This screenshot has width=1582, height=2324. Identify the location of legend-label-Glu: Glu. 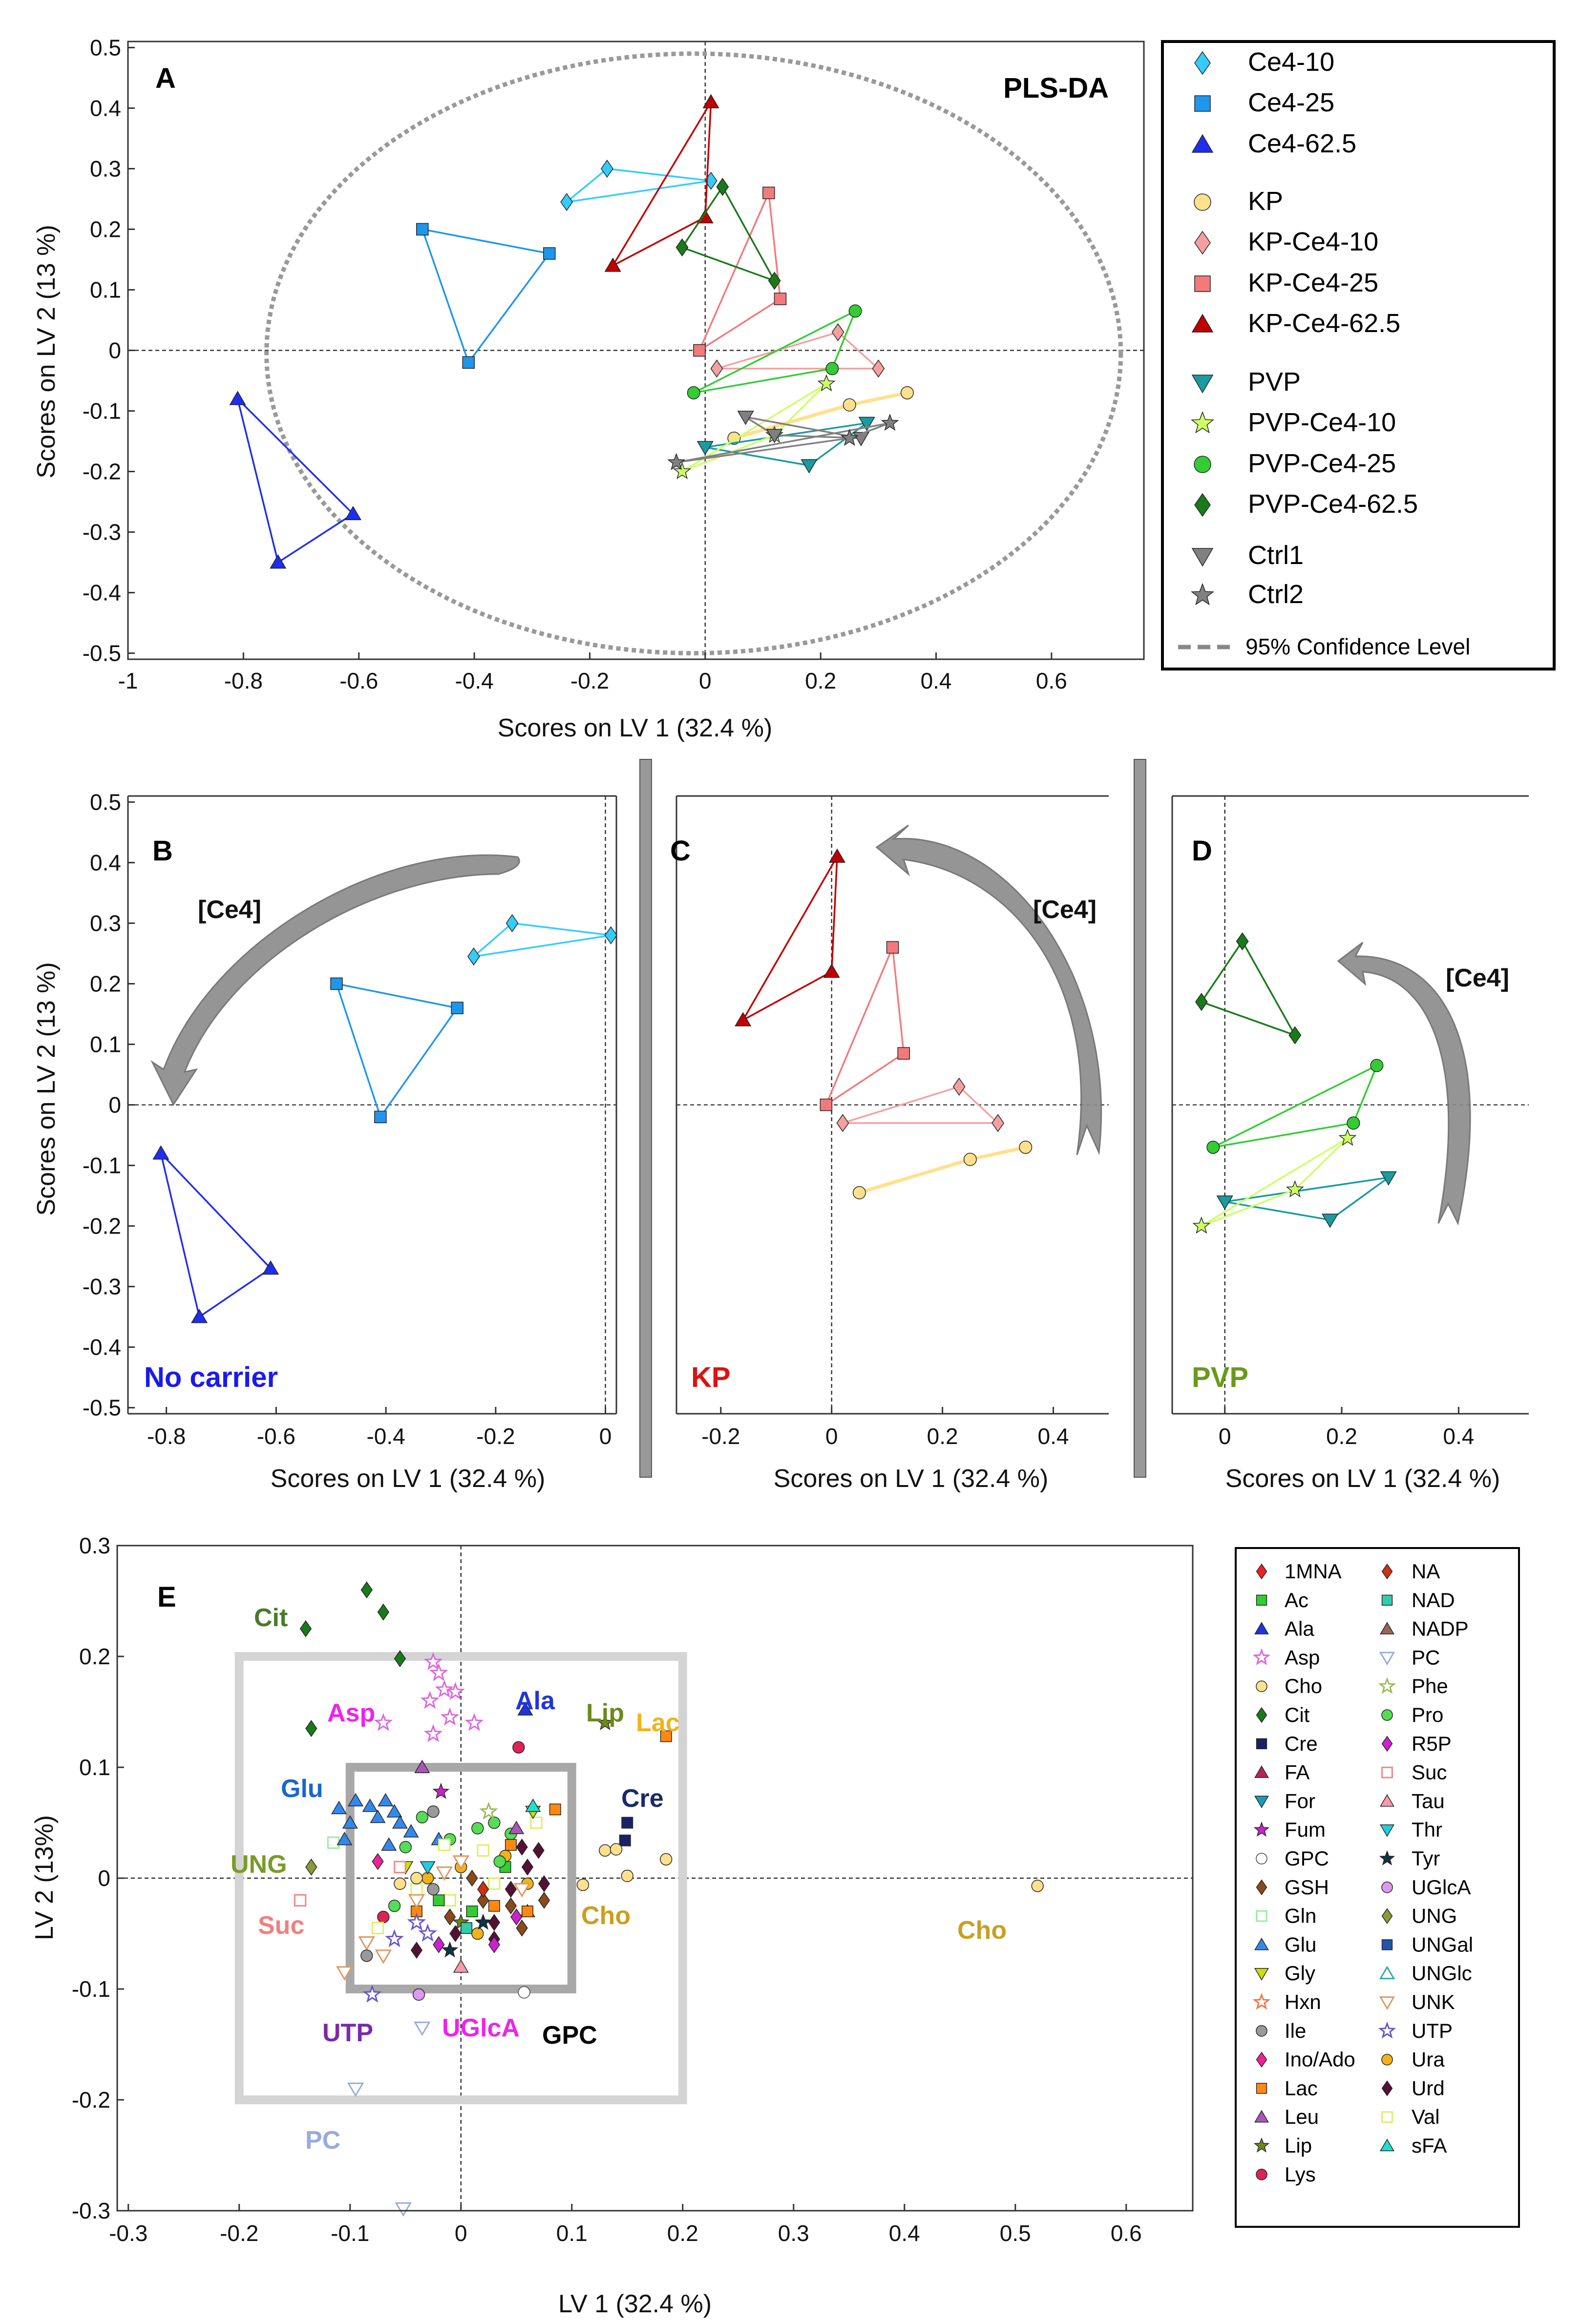
(1300, 1944).